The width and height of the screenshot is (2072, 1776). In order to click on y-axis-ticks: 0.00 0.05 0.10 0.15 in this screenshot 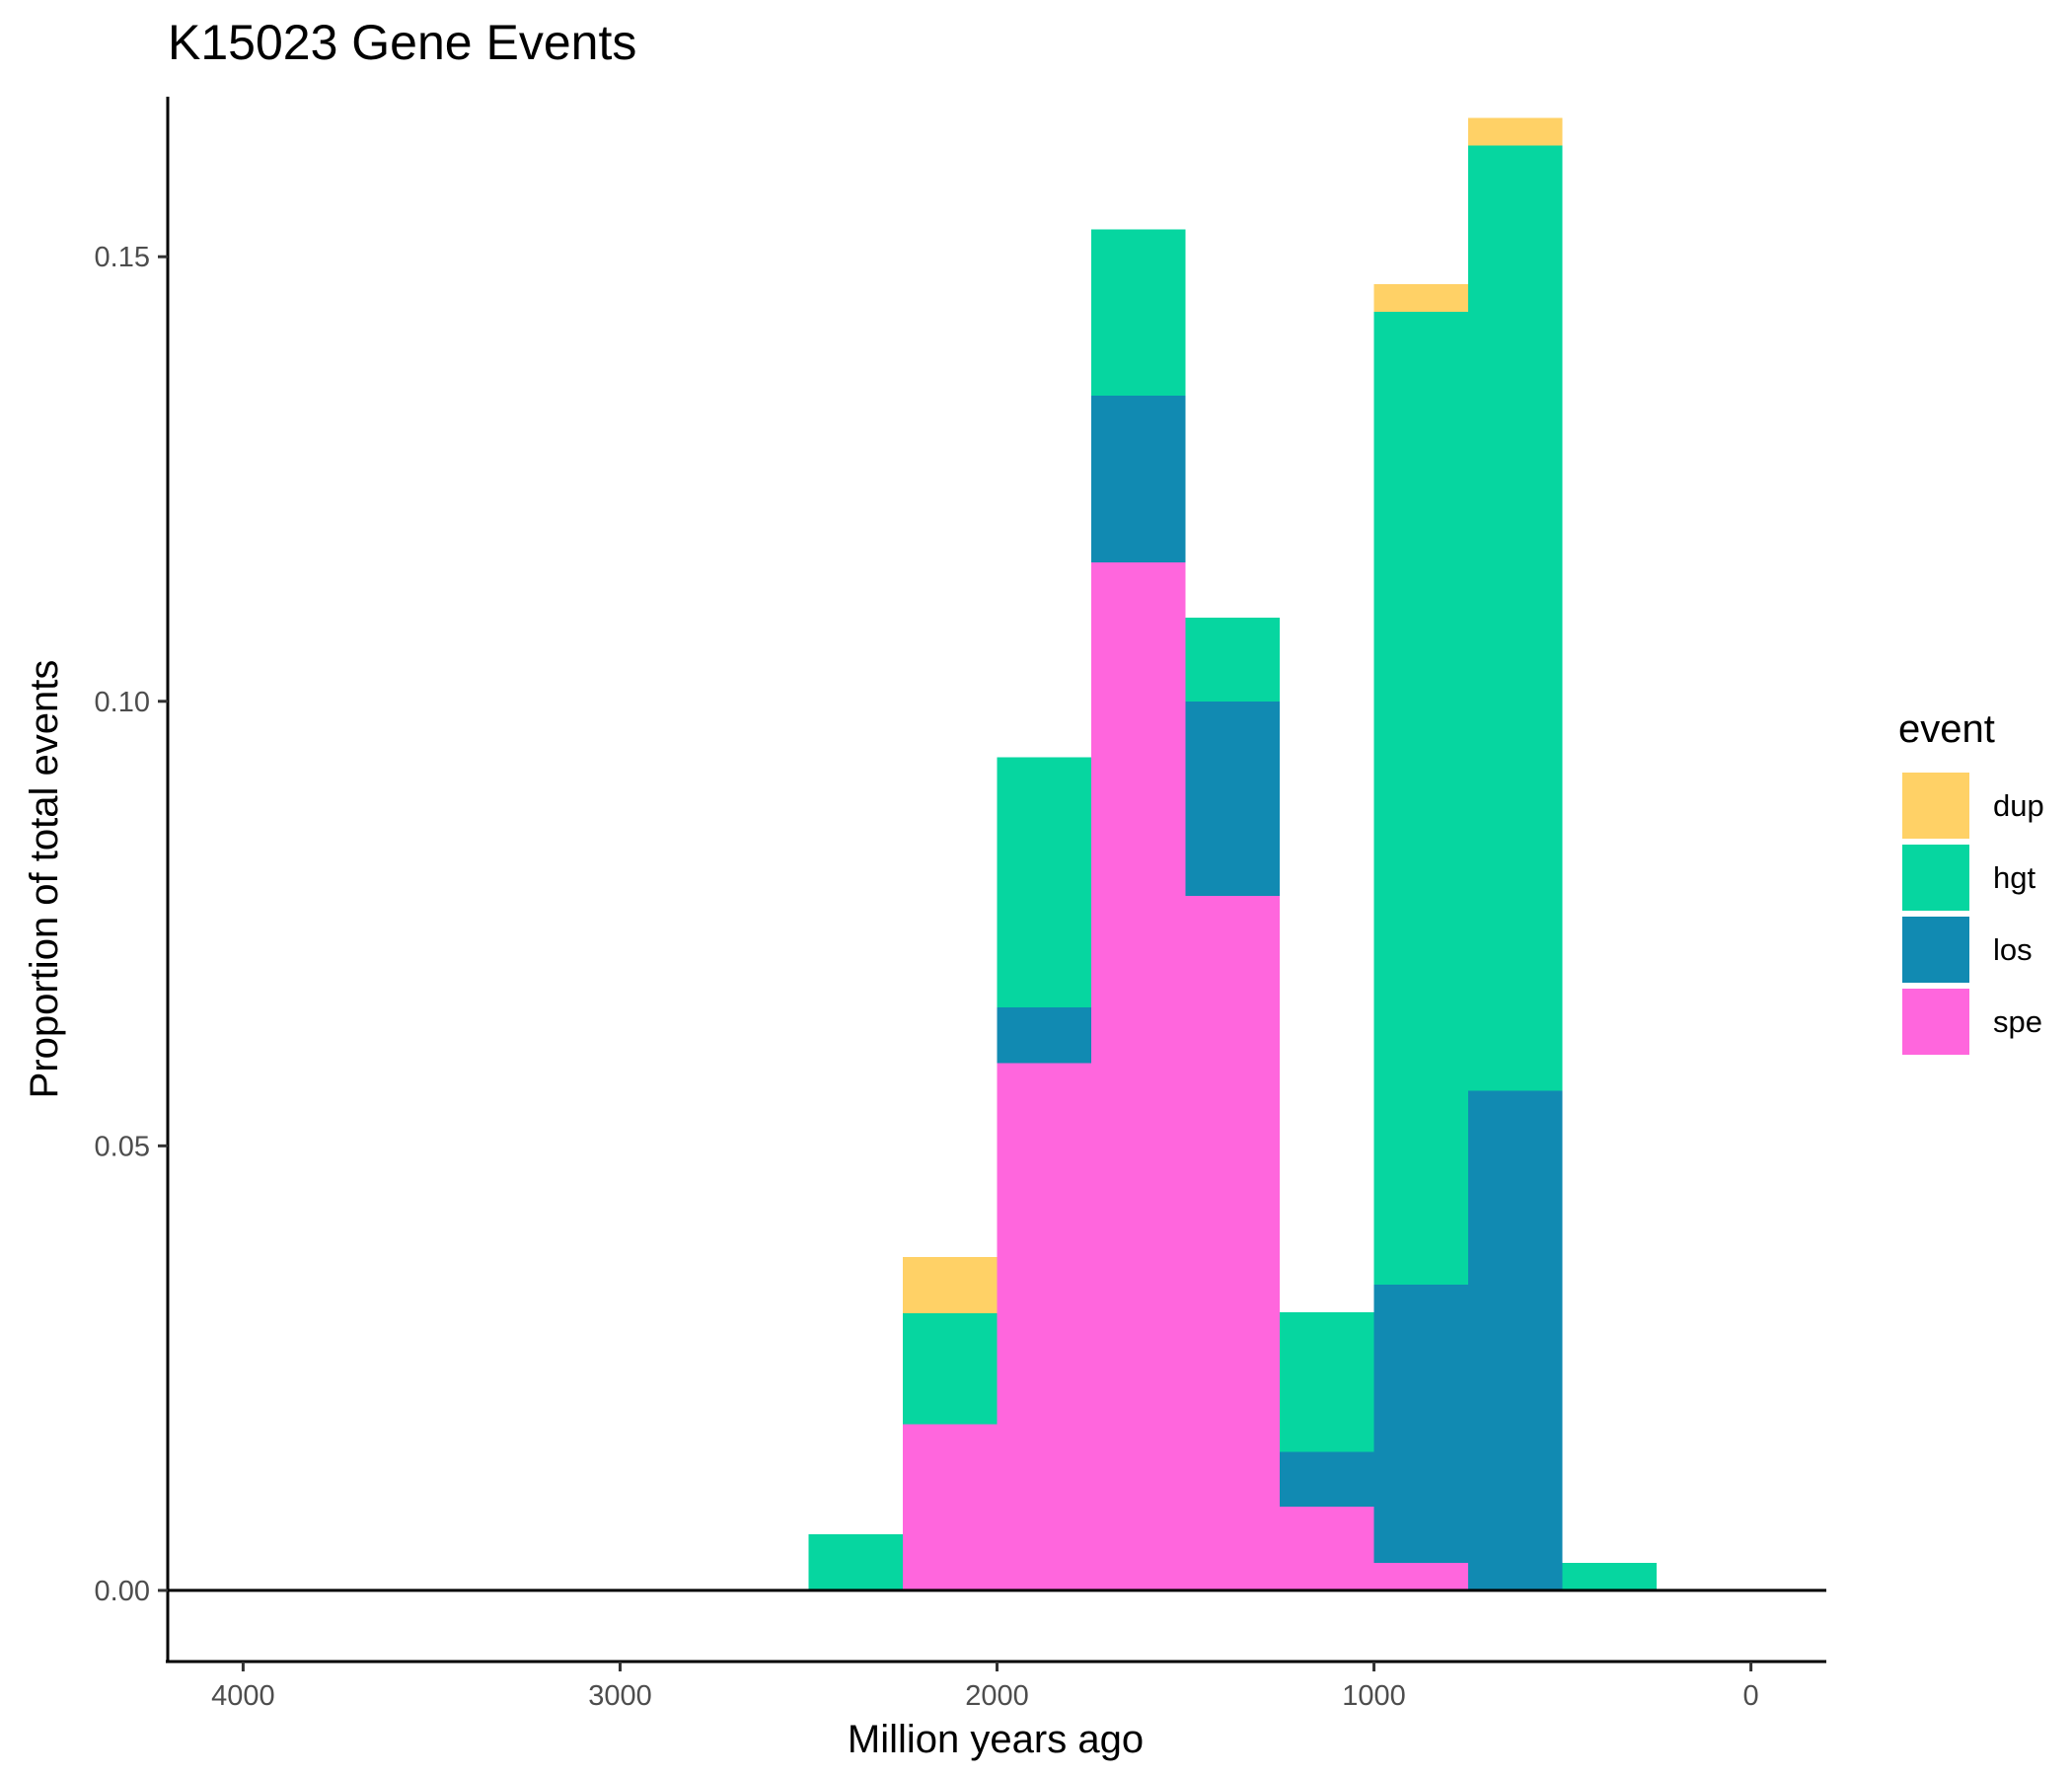, I will do `click(131, 925)`.